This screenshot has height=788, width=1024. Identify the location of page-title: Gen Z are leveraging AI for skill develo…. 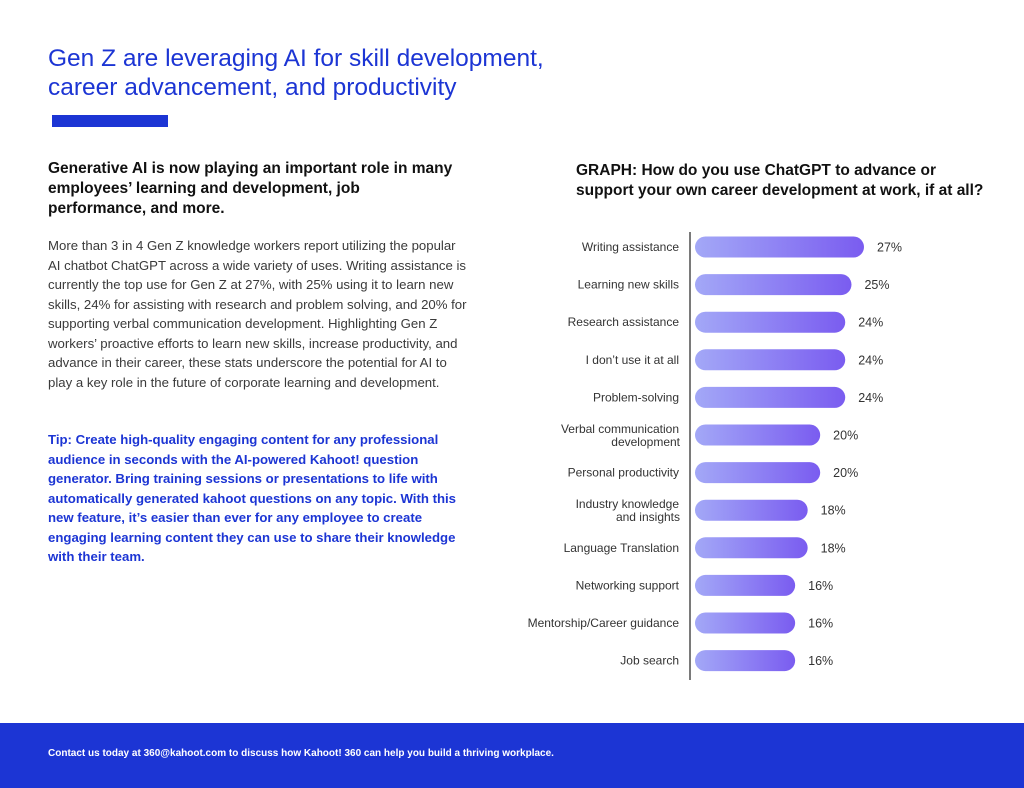
(358, 73).